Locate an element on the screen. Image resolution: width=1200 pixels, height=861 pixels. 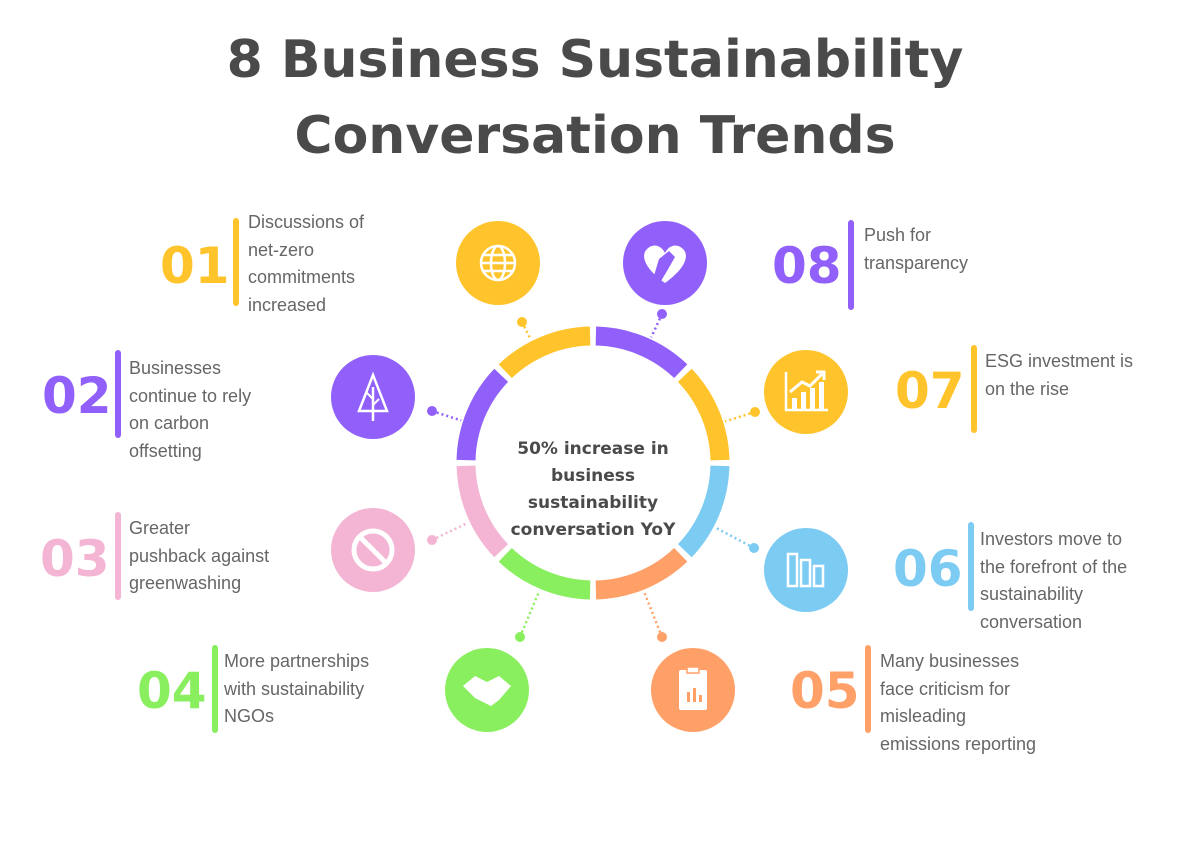
handshake-icon is located at coordinates (487, 690).